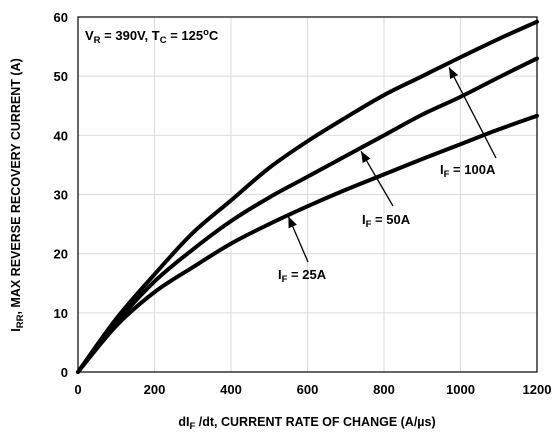  What do you see at coordinates (61, 17) in the screenshot?
I see `y-tick-label: 60` at bounding box center [61, 17].